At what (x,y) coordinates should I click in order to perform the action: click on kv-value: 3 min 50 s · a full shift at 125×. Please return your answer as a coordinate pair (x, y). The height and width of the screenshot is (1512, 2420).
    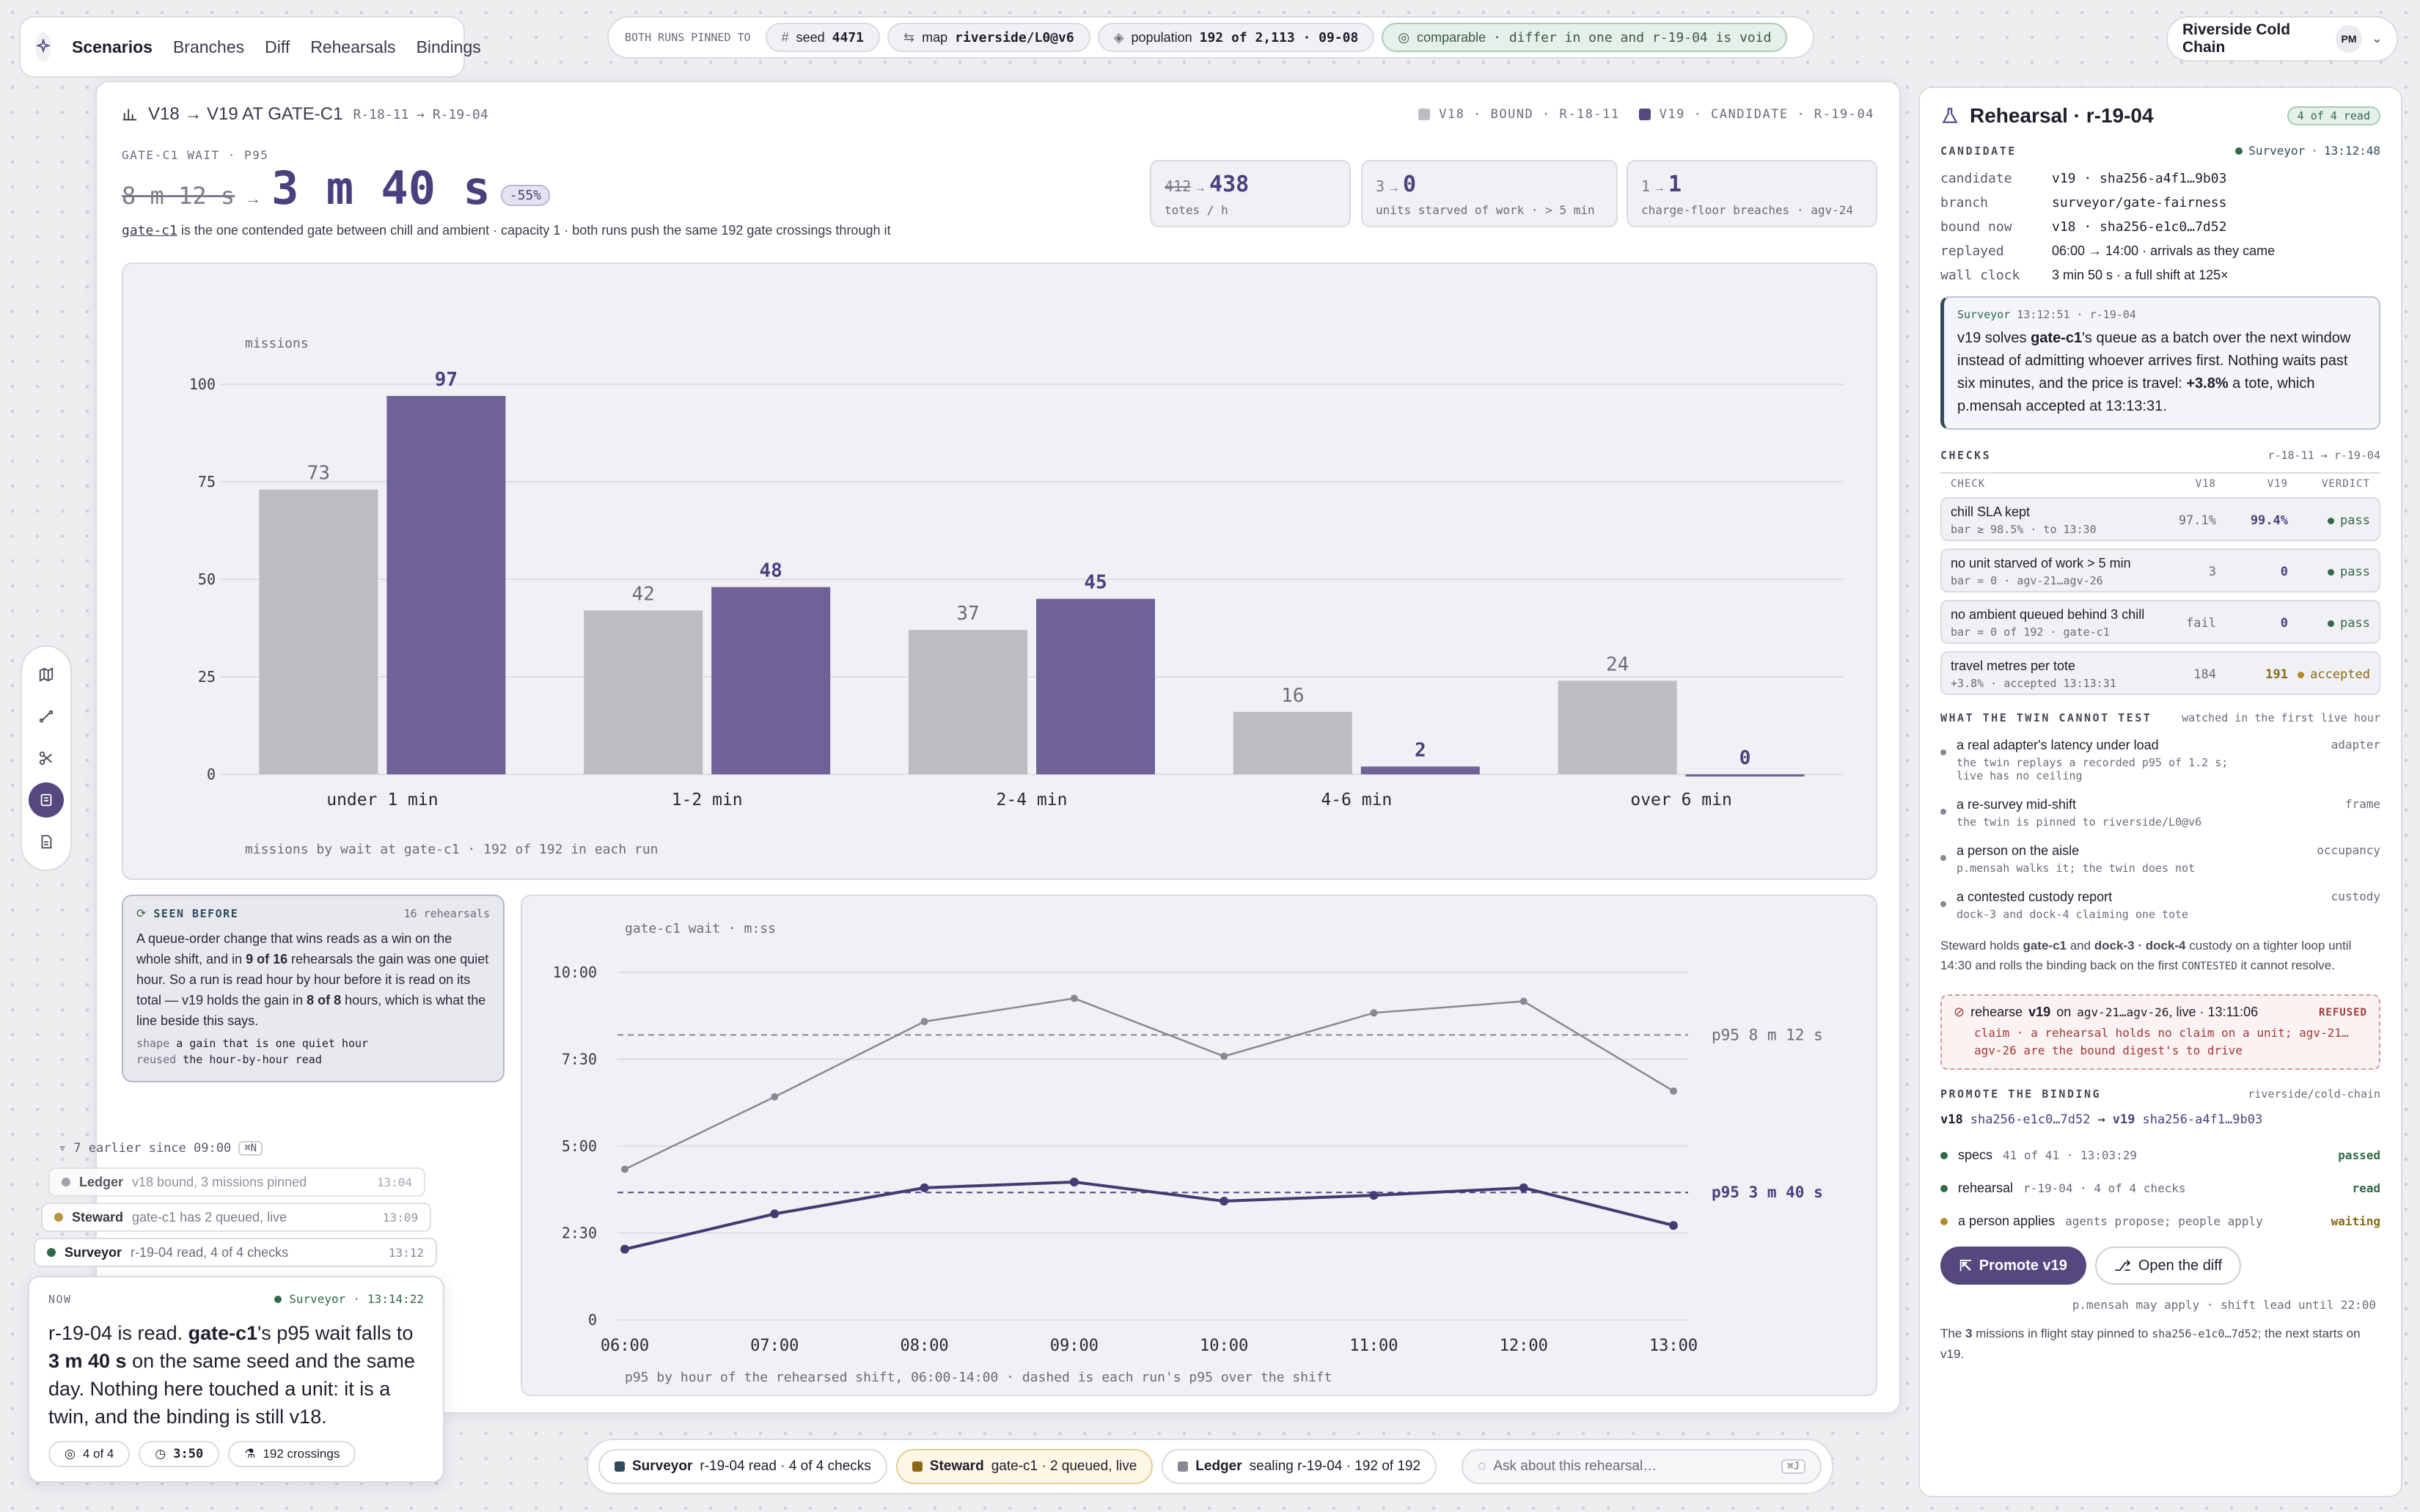
    Looking at the image, I should click on (2140, 275).